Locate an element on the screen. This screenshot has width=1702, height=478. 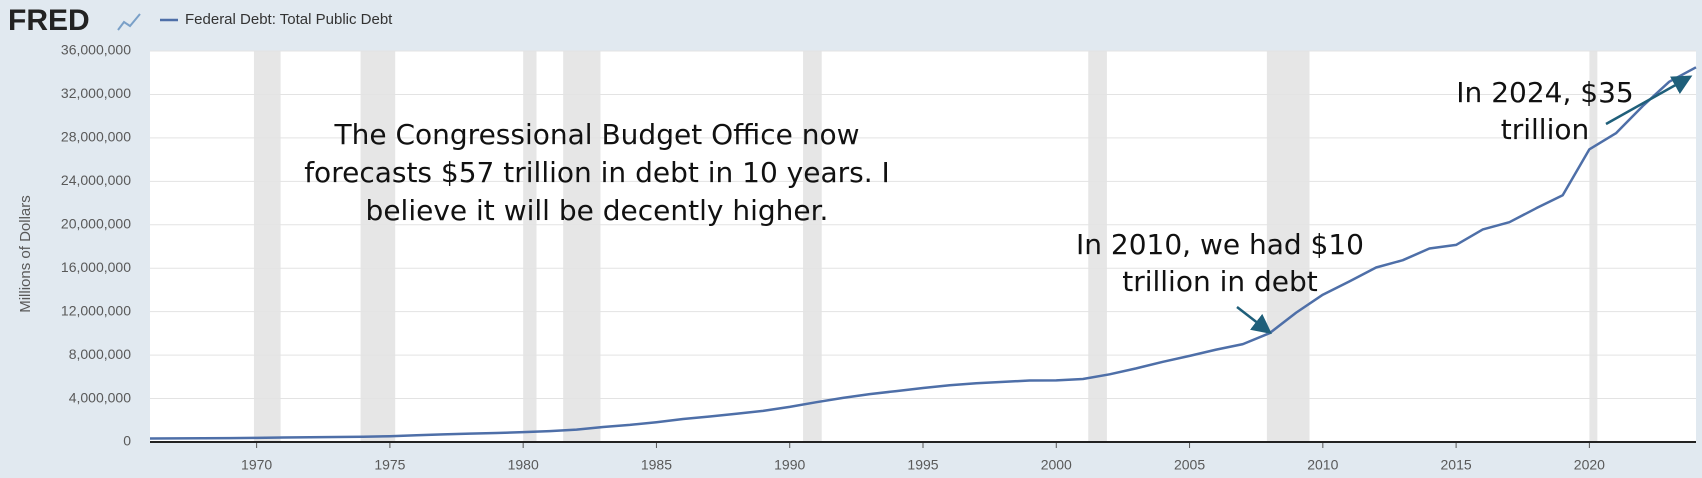
y-tick-label: 12,000,000 is located at coordinates (96, 310).